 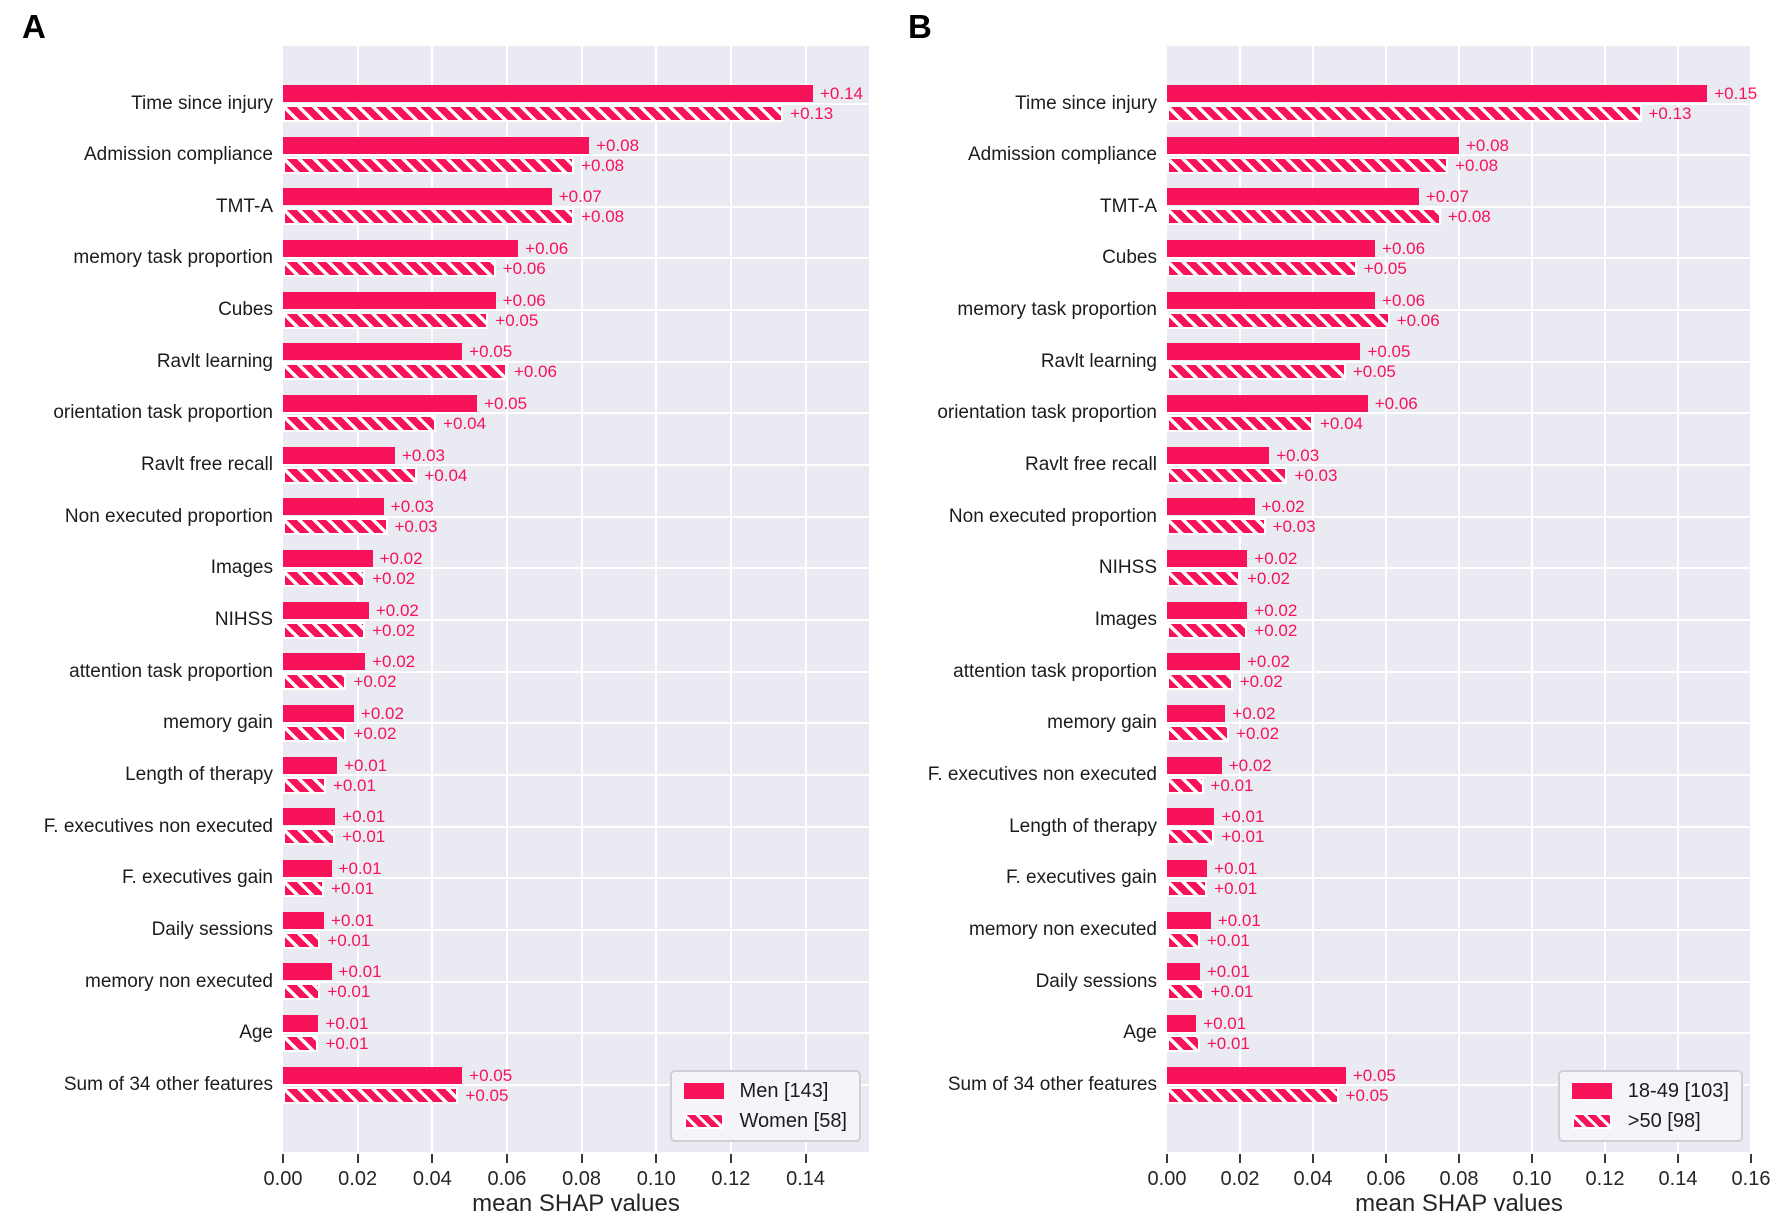 I want to click on legend: Men [143] Women [58], so click(x=765, y=1106).